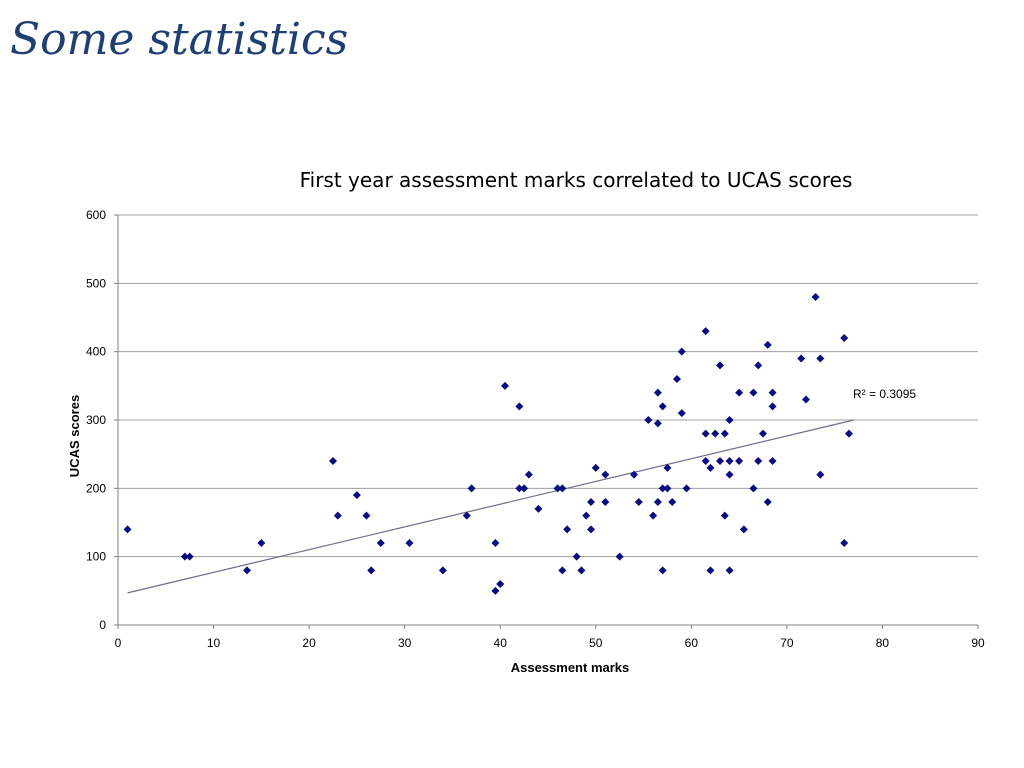 The height and width of the screenshot is (768, 1024). Describe the element at coordinates (309, 643) in the screenshot. I see `x-tick-label: 20` at that location.